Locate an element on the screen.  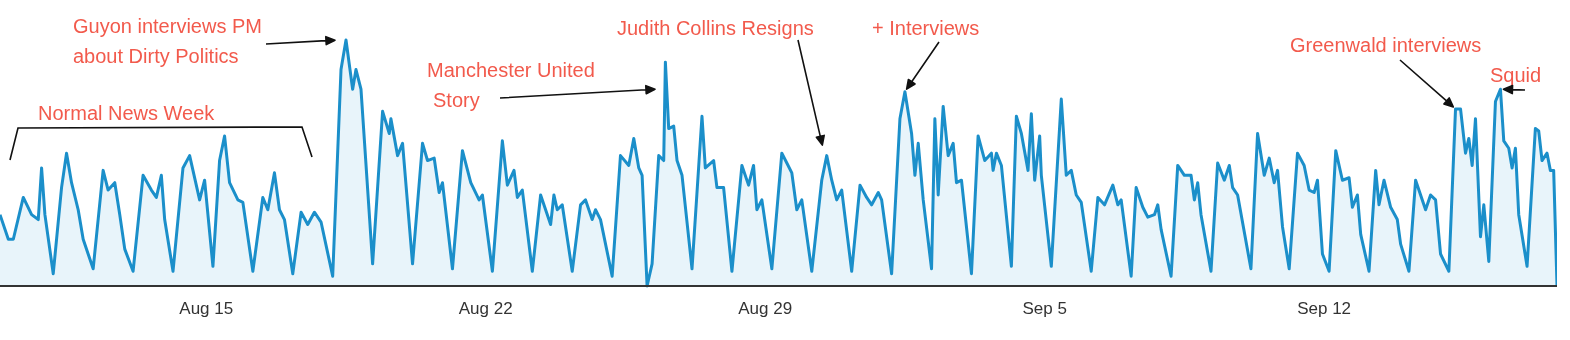
annotation: Greenwald interviews is located at coordinates (1386, 45).